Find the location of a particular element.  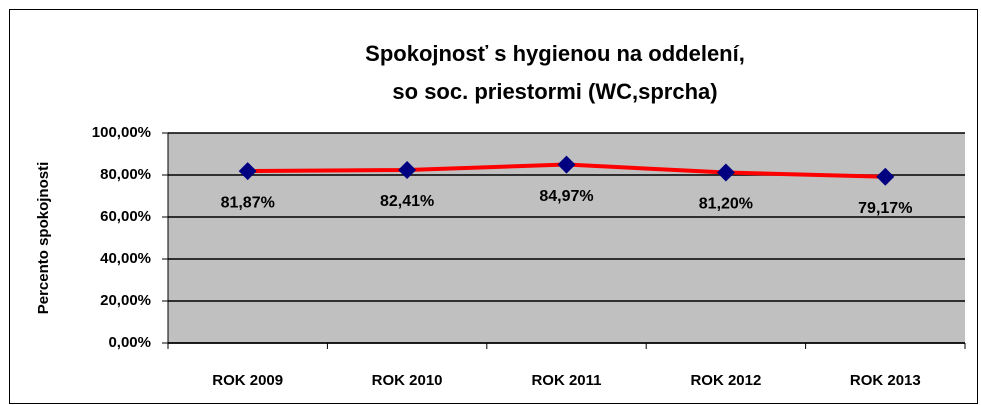

chart-title: Spokojnosť s hygienou na oddelení, is located at coordinates (555, 53).